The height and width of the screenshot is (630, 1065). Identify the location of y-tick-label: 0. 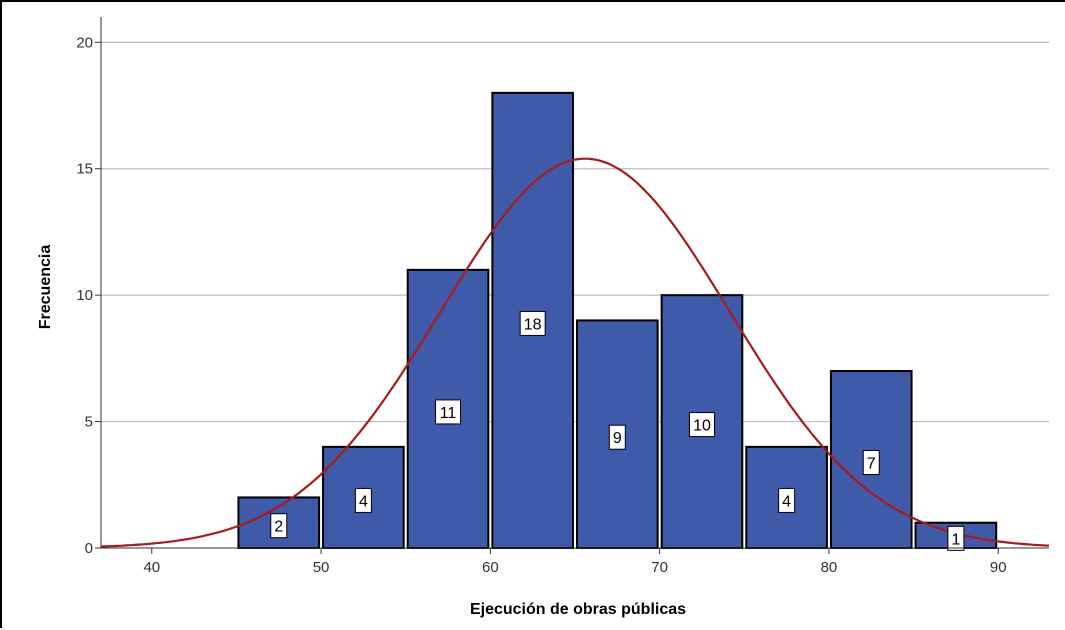
(89, 548).